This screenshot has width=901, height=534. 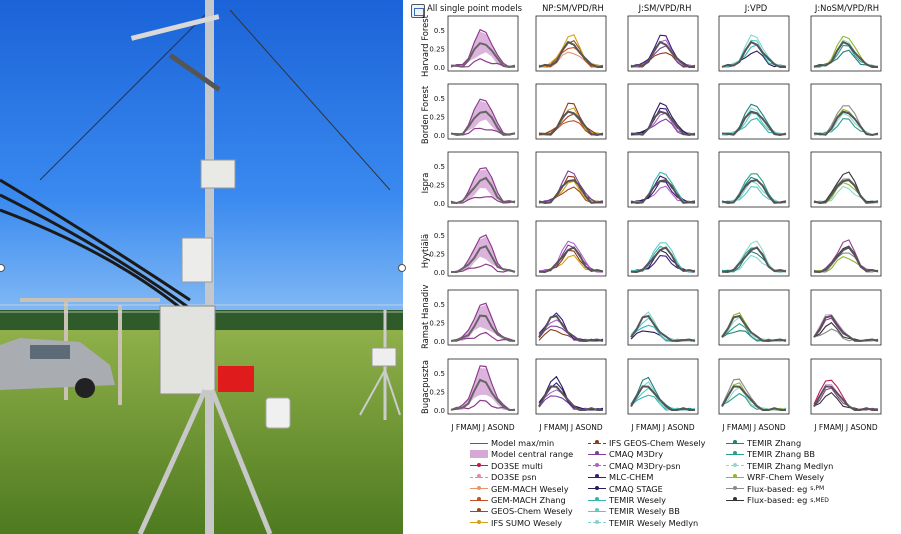 I want to click on legend-label: IFS SUMO Wesely, so click(x=527, y=522).